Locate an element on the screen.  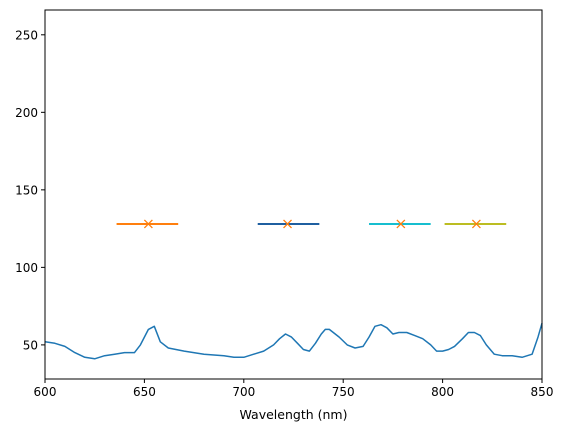
y-axis: 50 100 150 200 250 is located at coordinates (30, 190).